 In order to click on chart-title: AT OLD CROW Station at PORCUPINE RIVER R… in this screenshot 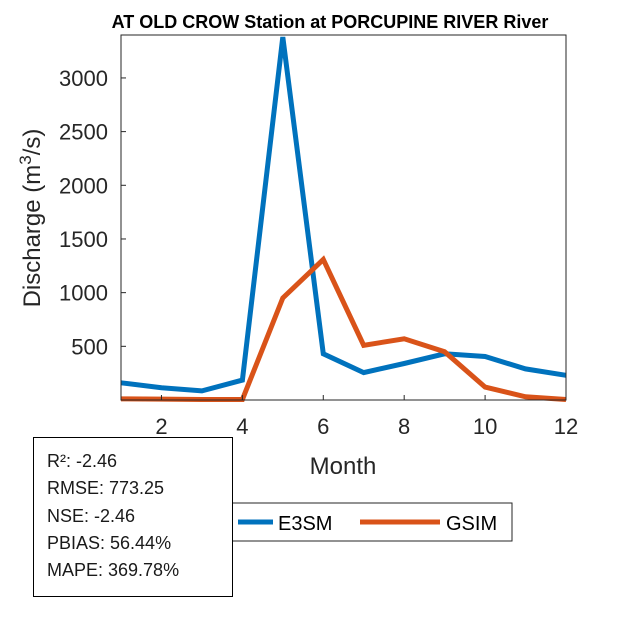, I will do `click(330, 22)`.